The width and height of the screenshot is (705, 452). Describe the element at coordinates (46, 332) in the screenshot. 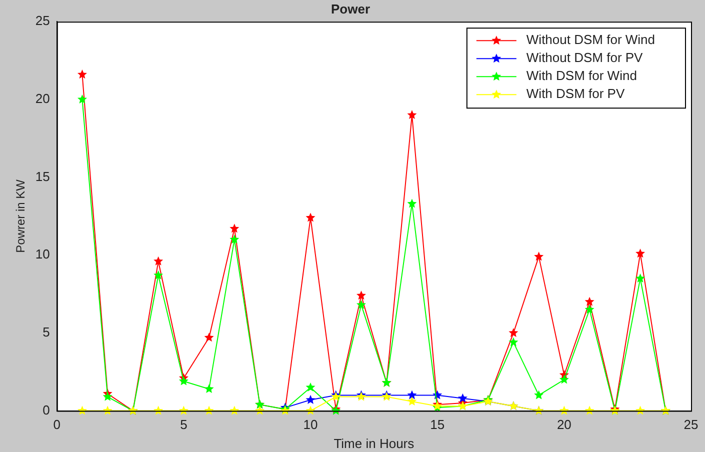

I see `y-tick-label: 5` at that location.